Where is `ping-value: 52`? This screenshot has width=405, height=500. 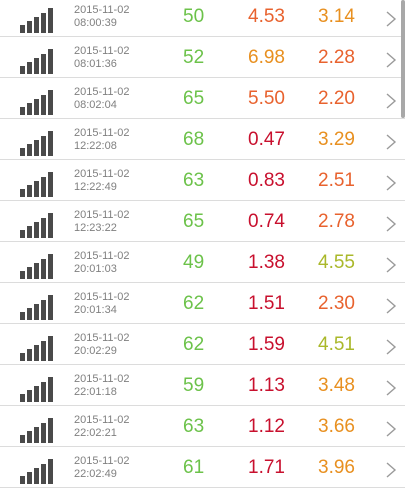
ping-value: 52 is located at coordinates (194, 57).